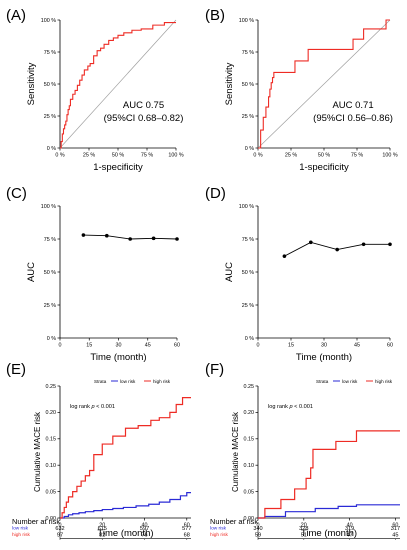 This screenshot has height=550, width=407. I want to click on y-tick-label: 25 %, so click(248, 117).